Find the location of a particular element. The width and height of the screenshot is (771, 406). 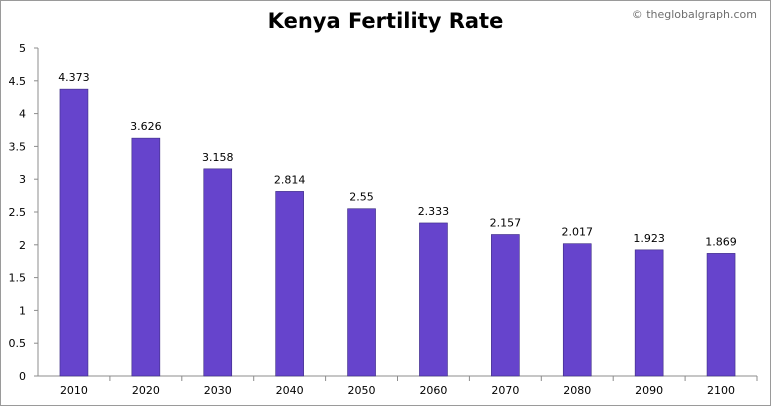

chart-title: Kenya Fertility Rate is located at coordinates (385, 21).